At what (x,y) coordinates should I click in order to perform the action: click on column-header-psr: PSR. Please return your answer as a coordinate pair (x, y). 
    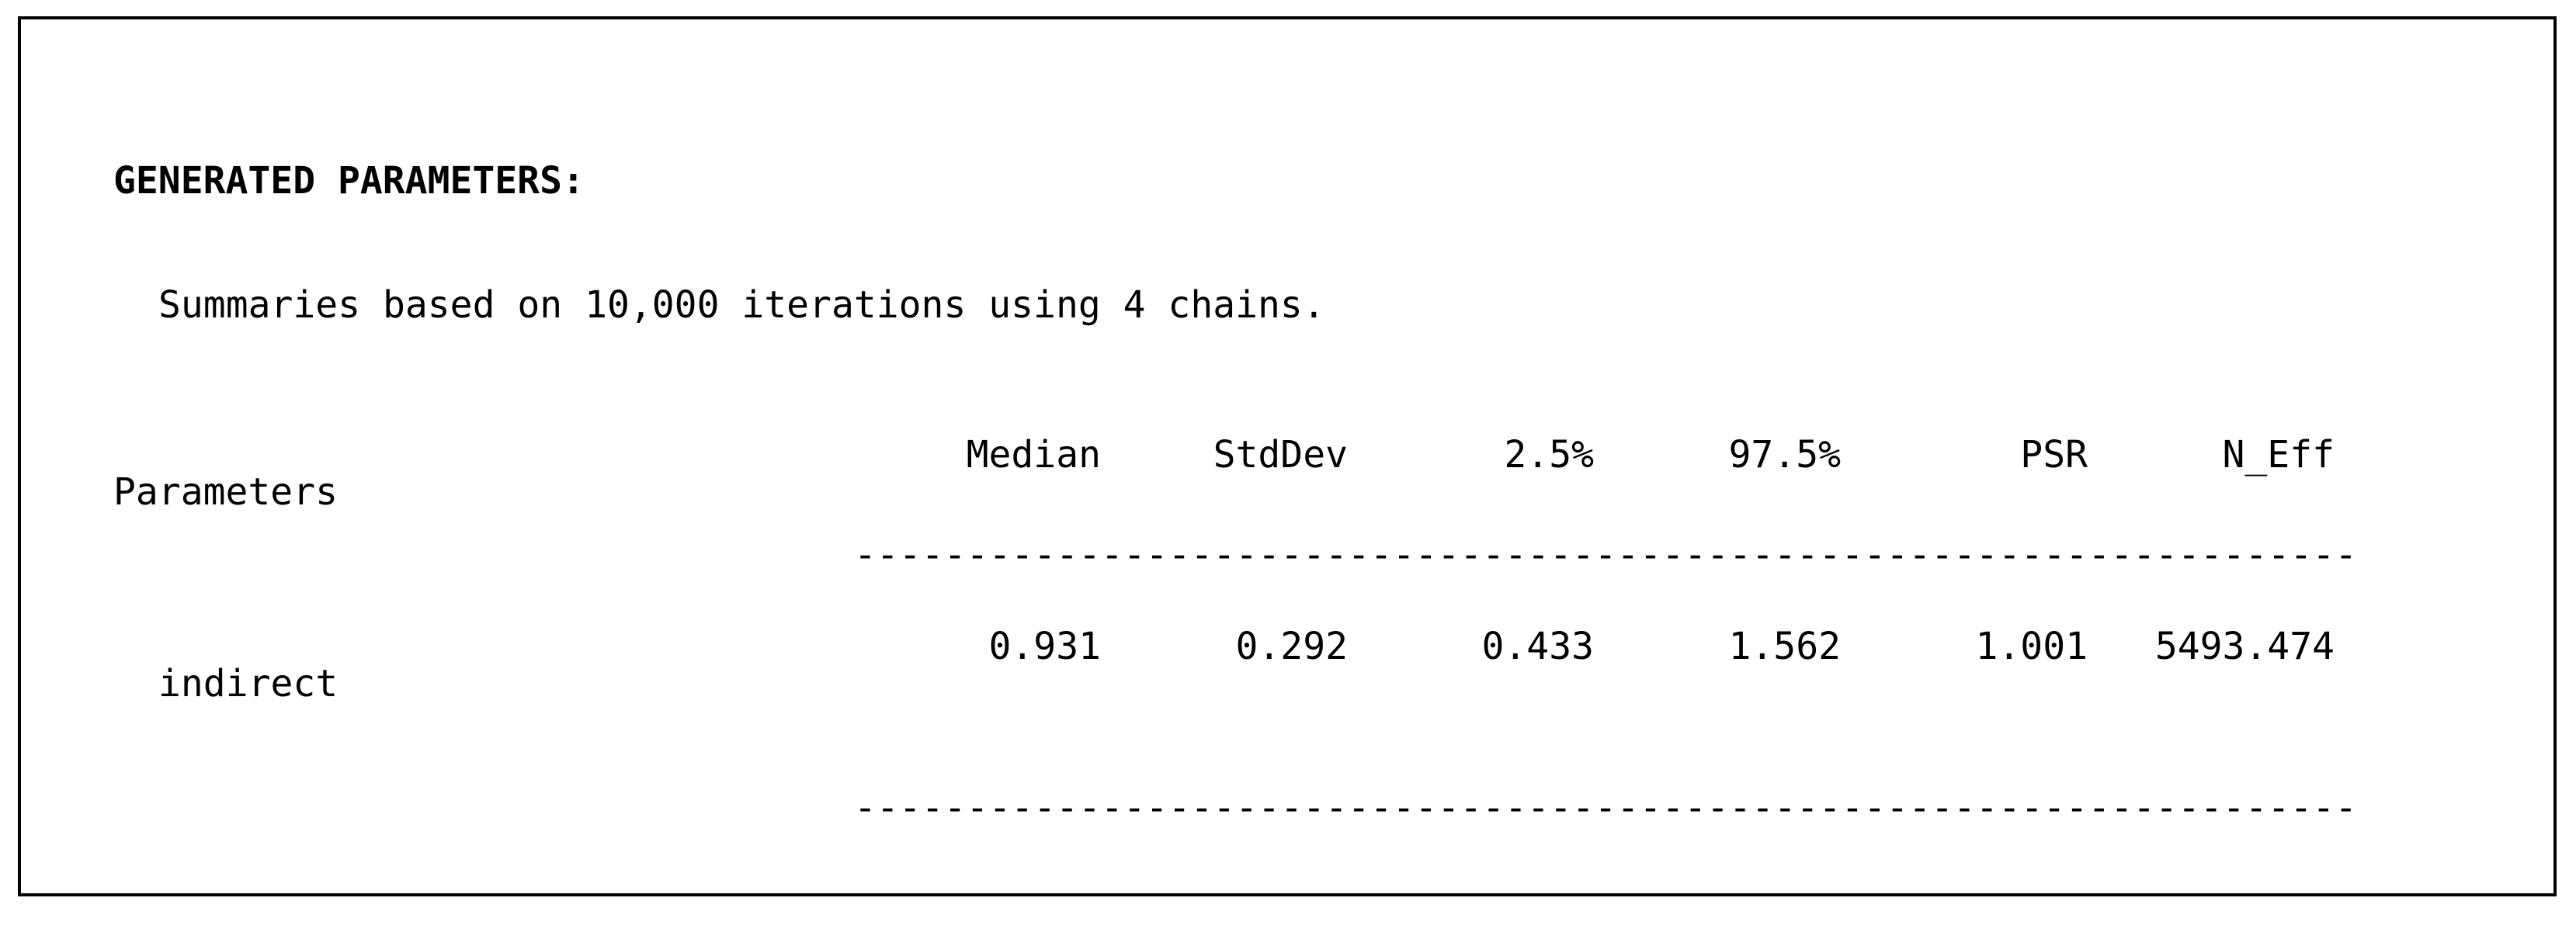
    Looking at the image, I should click on (2054, 455).